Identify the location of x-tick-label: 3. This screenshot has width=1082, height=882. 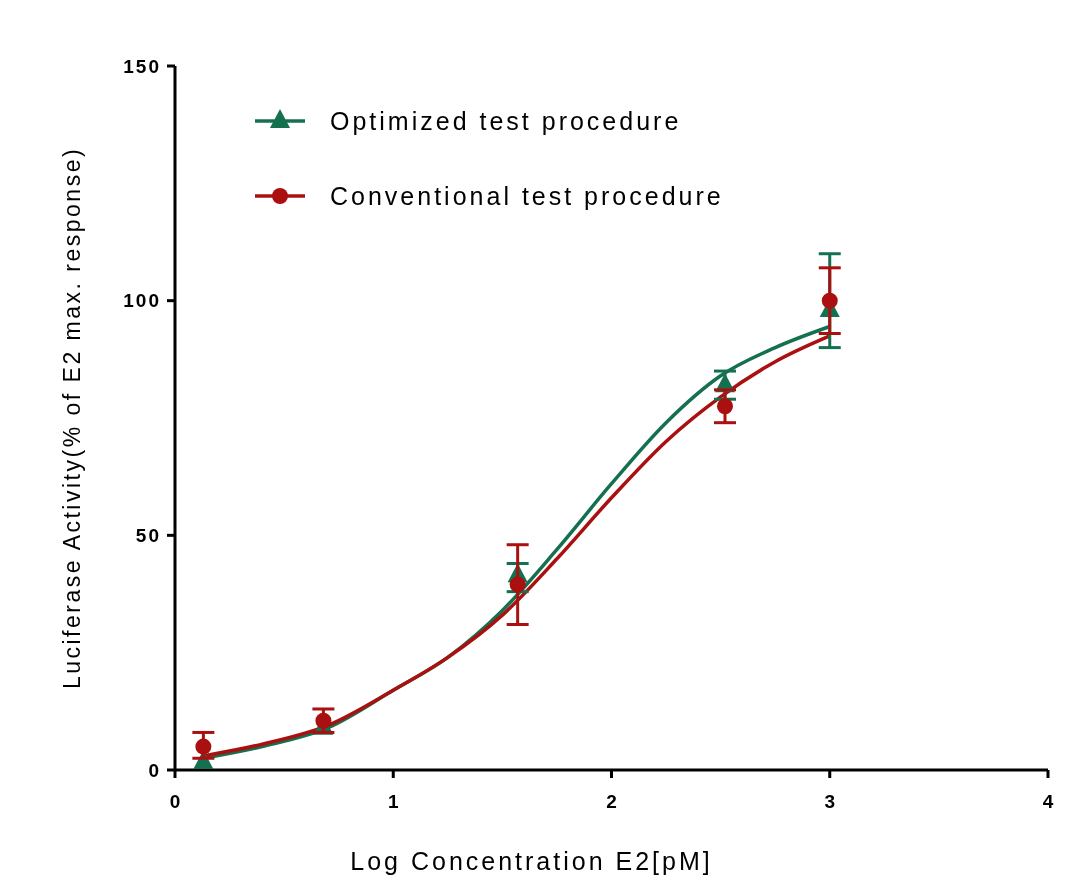
(830, 801).